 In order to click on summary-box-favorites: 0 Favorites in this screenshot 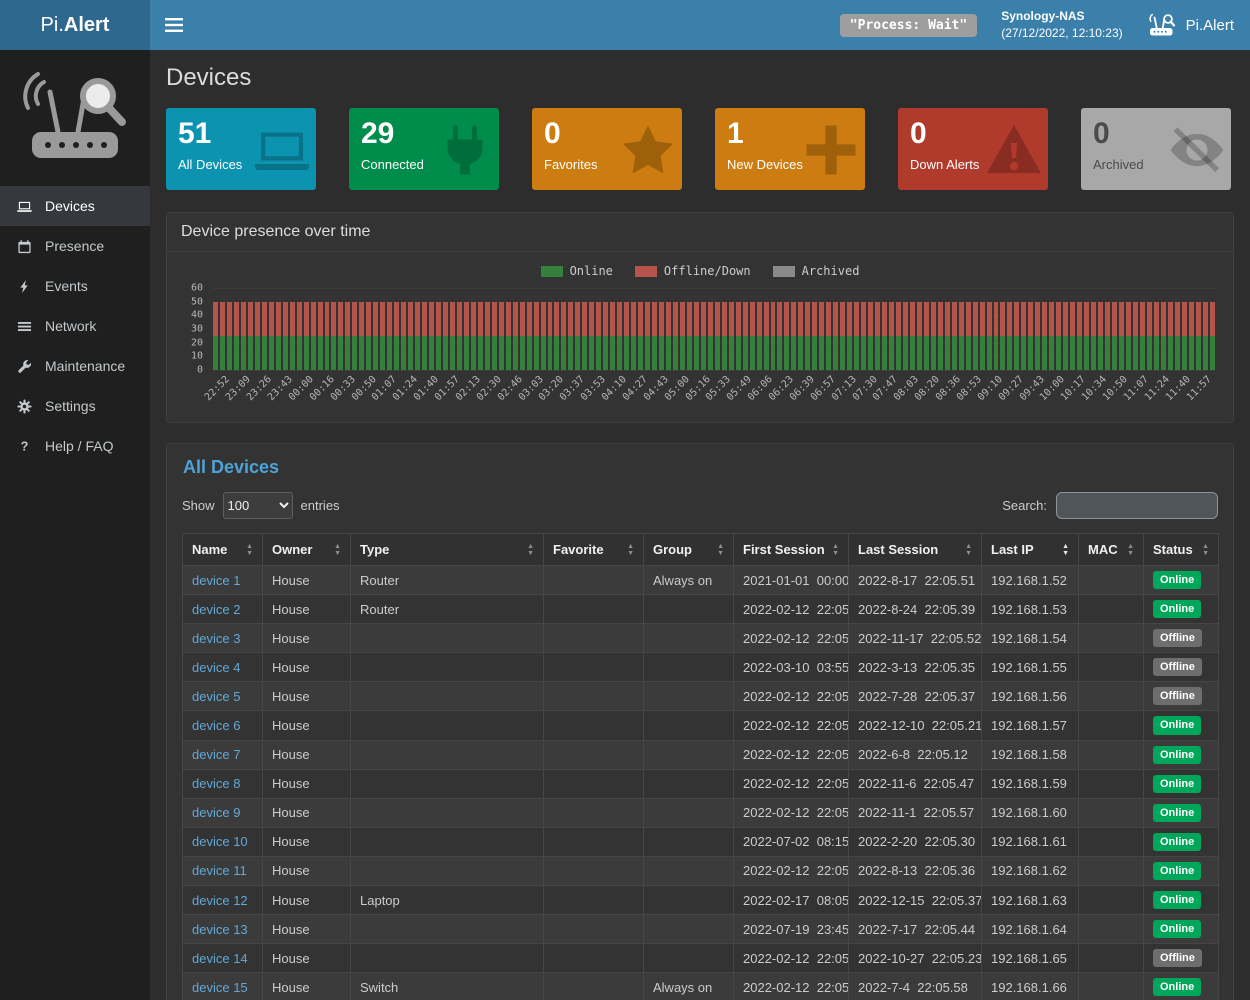, I will do `click(607, 149)`.